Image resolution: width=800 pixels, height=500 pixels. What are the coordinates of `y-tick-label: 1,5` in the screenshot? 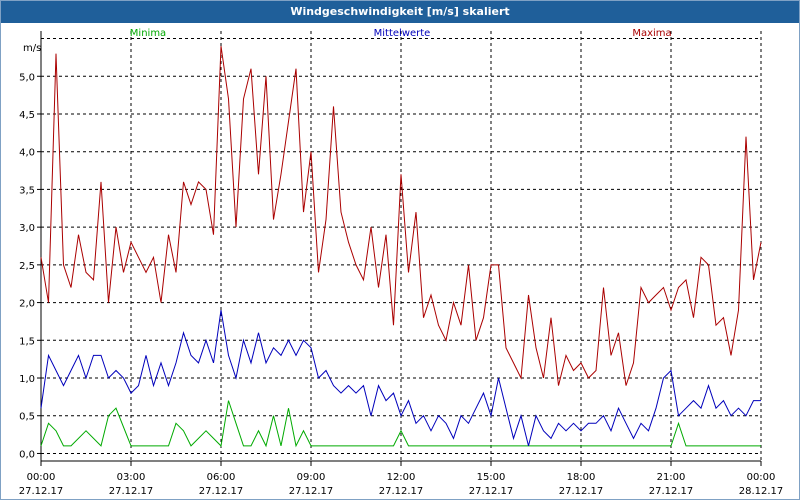 It's located at (27, 341).